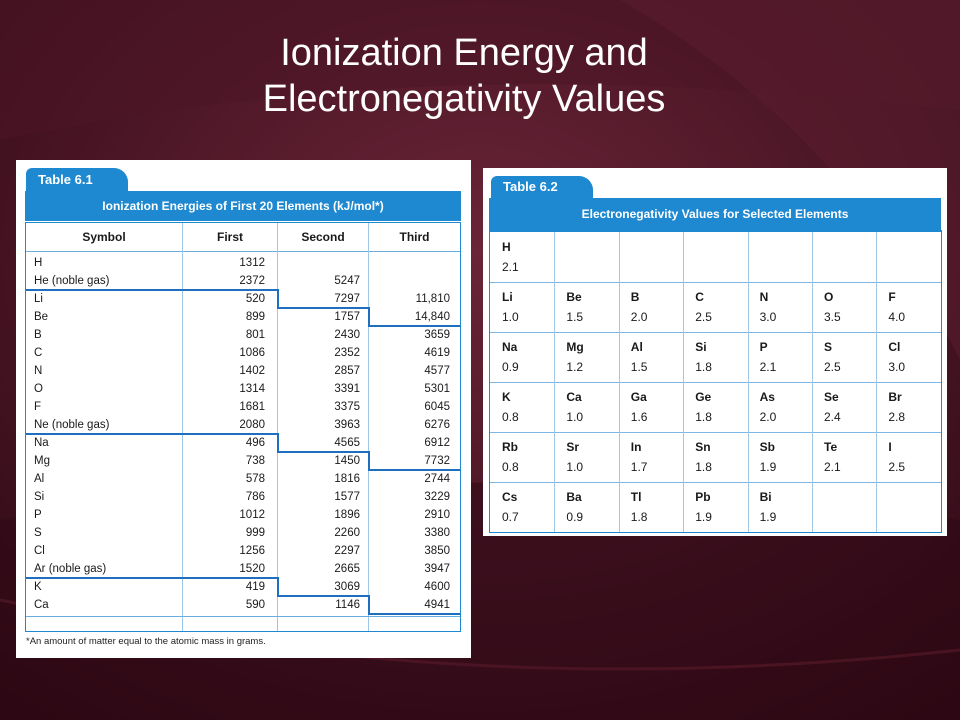 The height and width of the screenshot is (720, 960). What do you see at coordinates (255, 443) in the screenshot?
I see `first-ionization-energy: 496` at bounding box center [255, 443].